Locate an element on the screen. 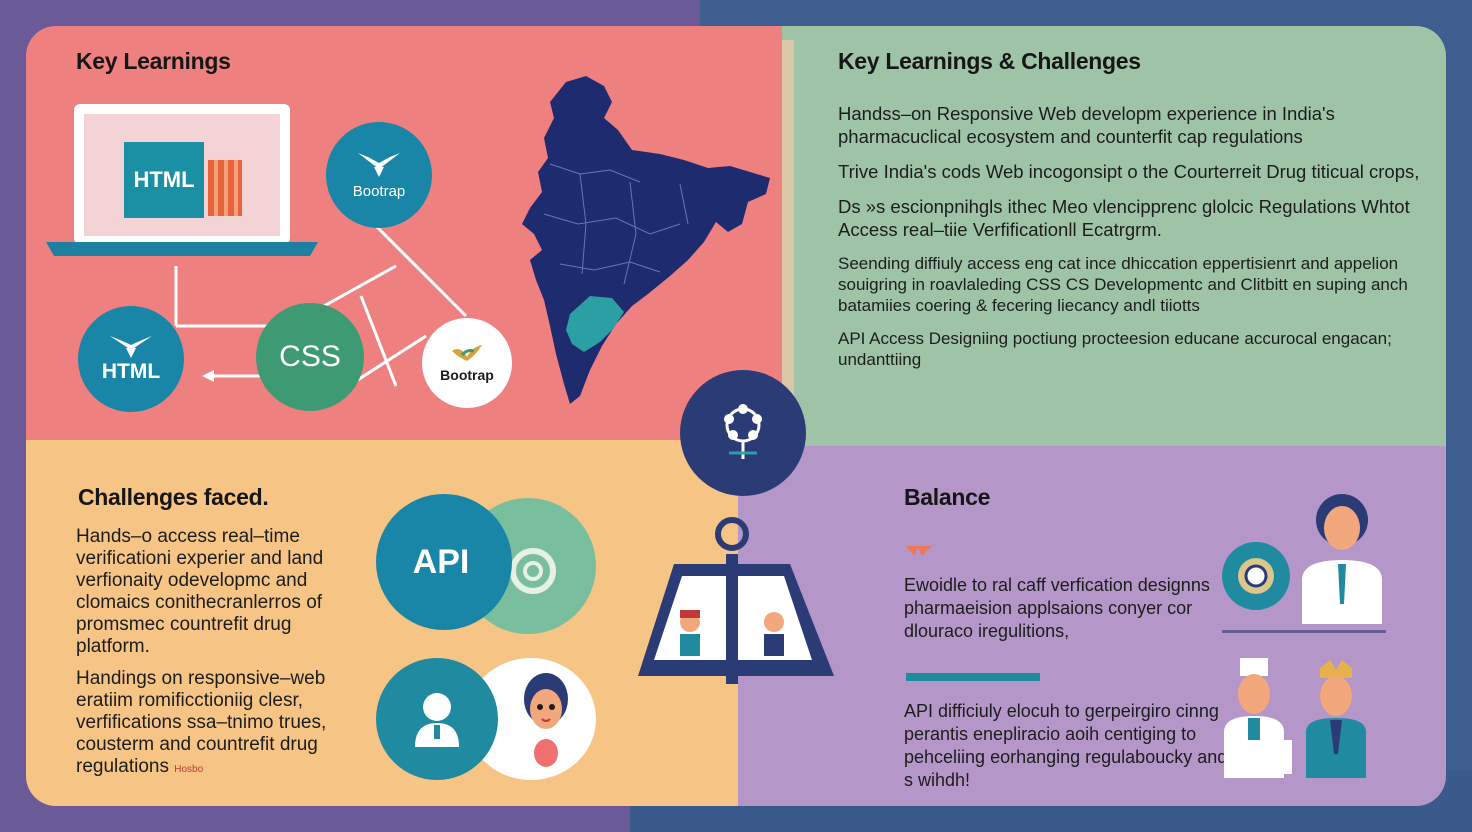 Image resolution: width=1472 pixels, height=832 pixels. man-avatar-circle is located at coordinates (437, 719).